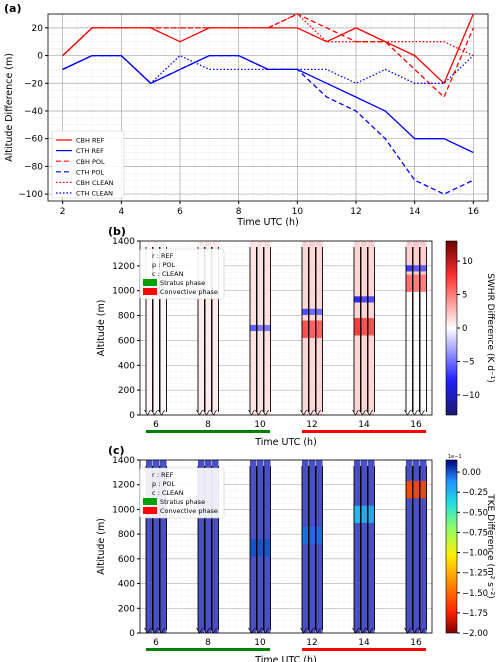 This screenshot has height=662, width=500. I want to click on colorbar-tick-label: −10, so click(471, 396).